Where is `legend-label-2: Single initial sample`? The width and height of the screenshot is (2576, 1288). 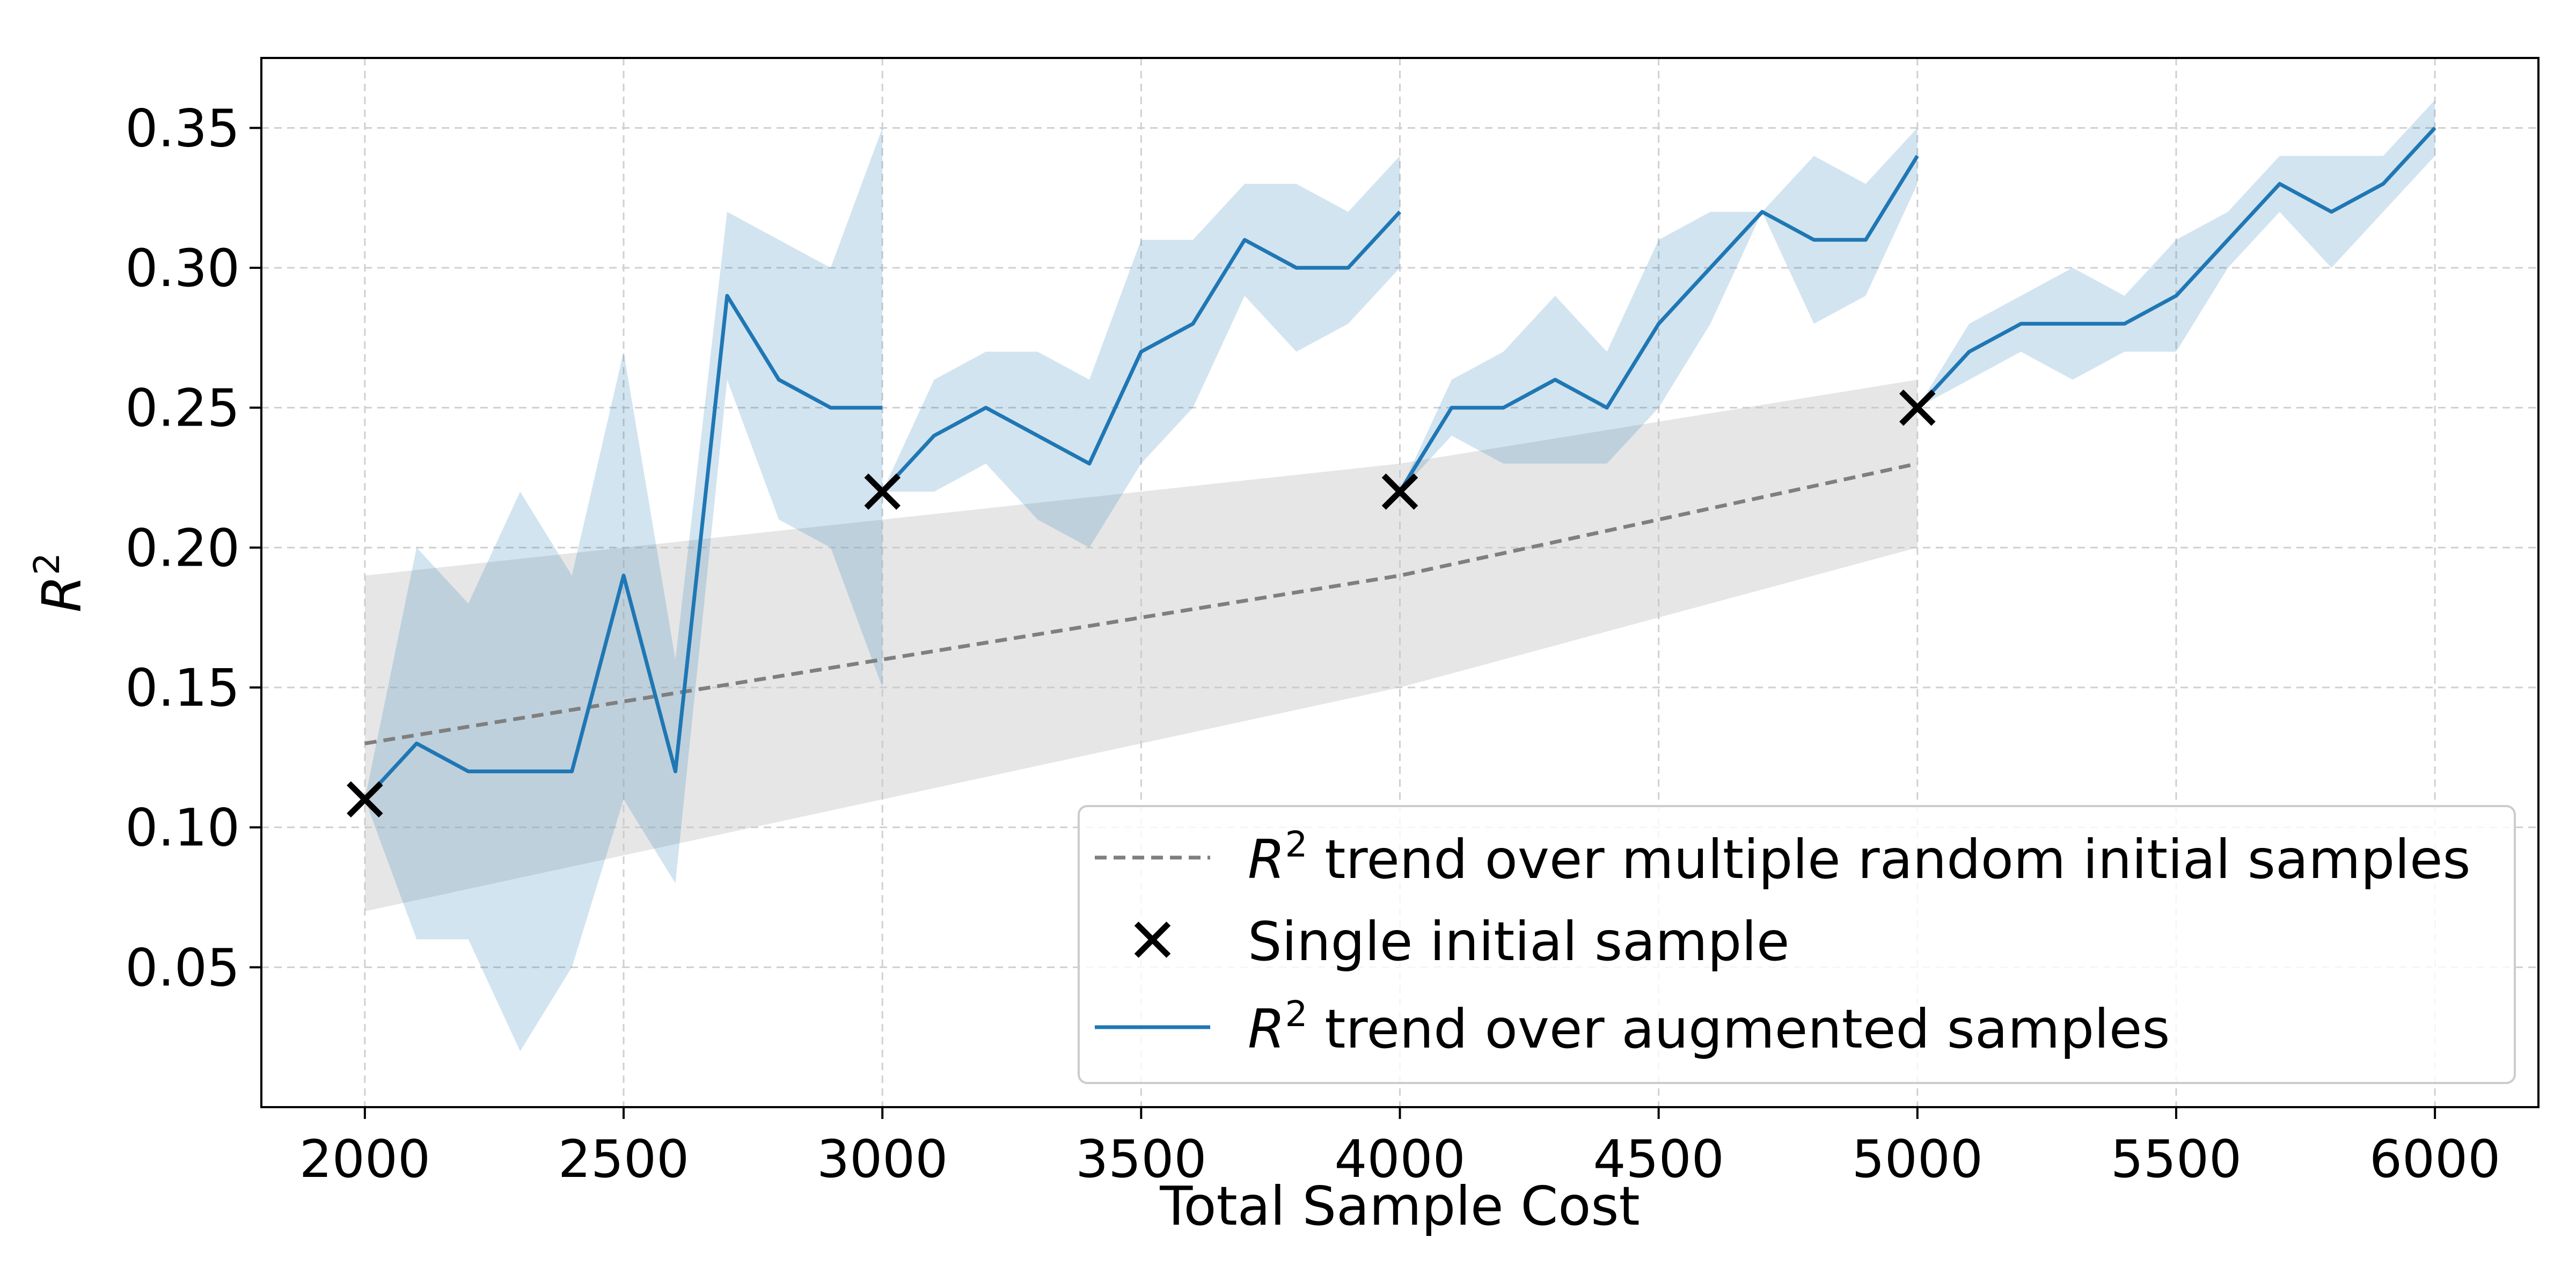 legend-label-2: Single initial sample is located at coordinates (1519, 941).